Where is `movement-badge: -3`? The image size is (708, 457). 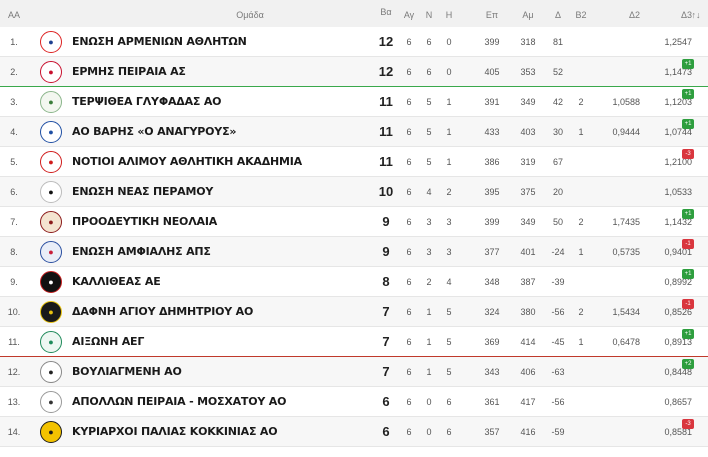 movement-badge: -3 is located at coordinates (688, 154).